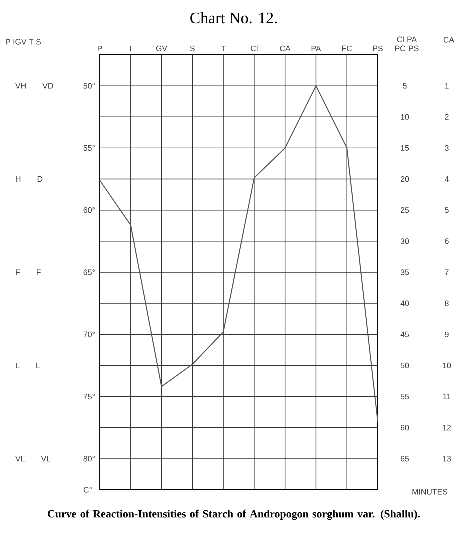 The height and width of the screenshot is (537, 468). Describe the element at coordinates (233, 18) in the screenshot. I see `chart-title: Chart No. 12.` at that location.